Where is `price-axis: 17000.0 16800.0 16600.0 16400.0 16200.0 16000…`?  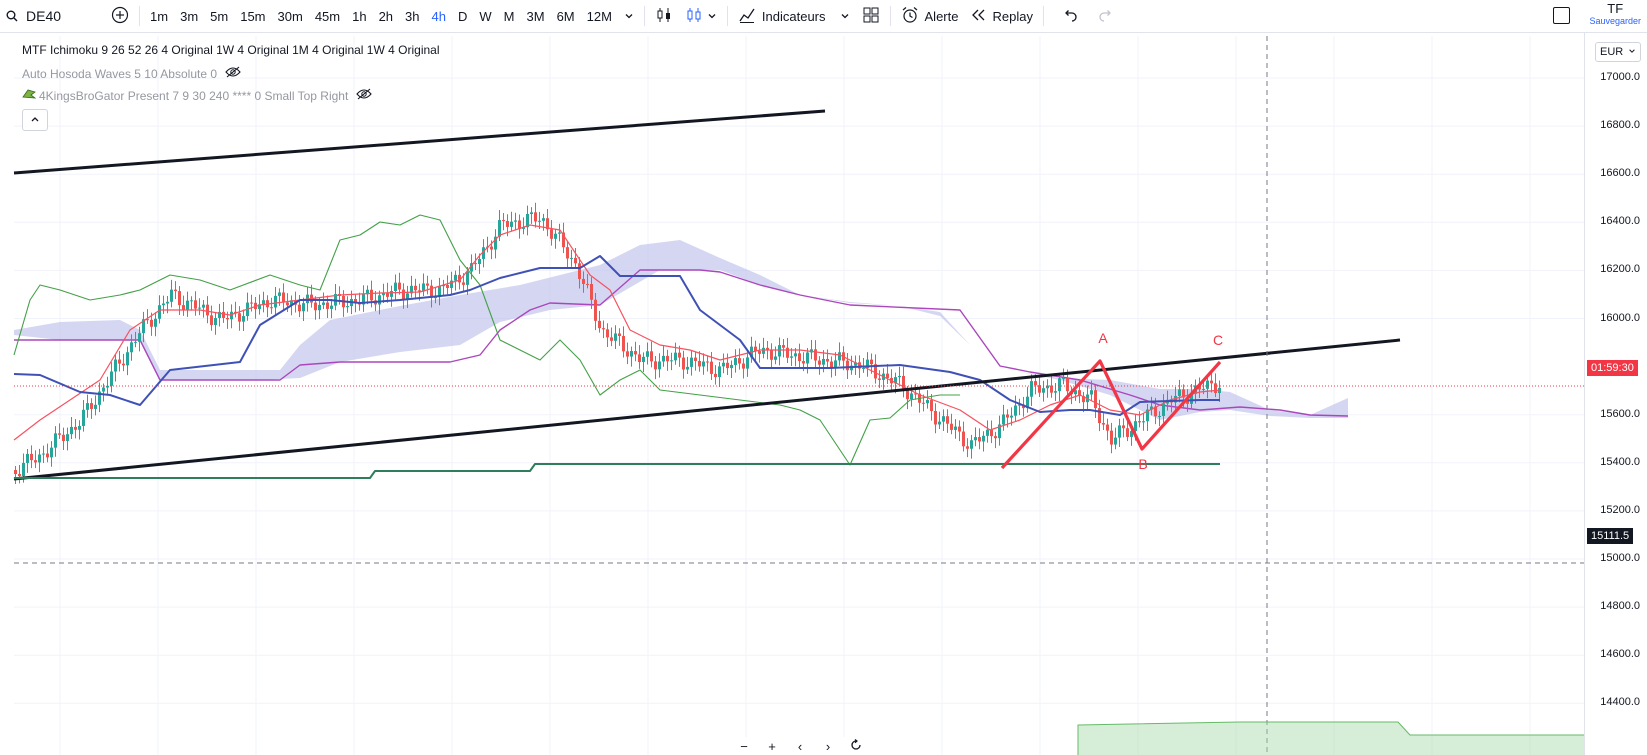 price-axis: 17000.0 16800.0 16600.0 16400.0 16200.0 16000… is located at coordinates (1615, 394).